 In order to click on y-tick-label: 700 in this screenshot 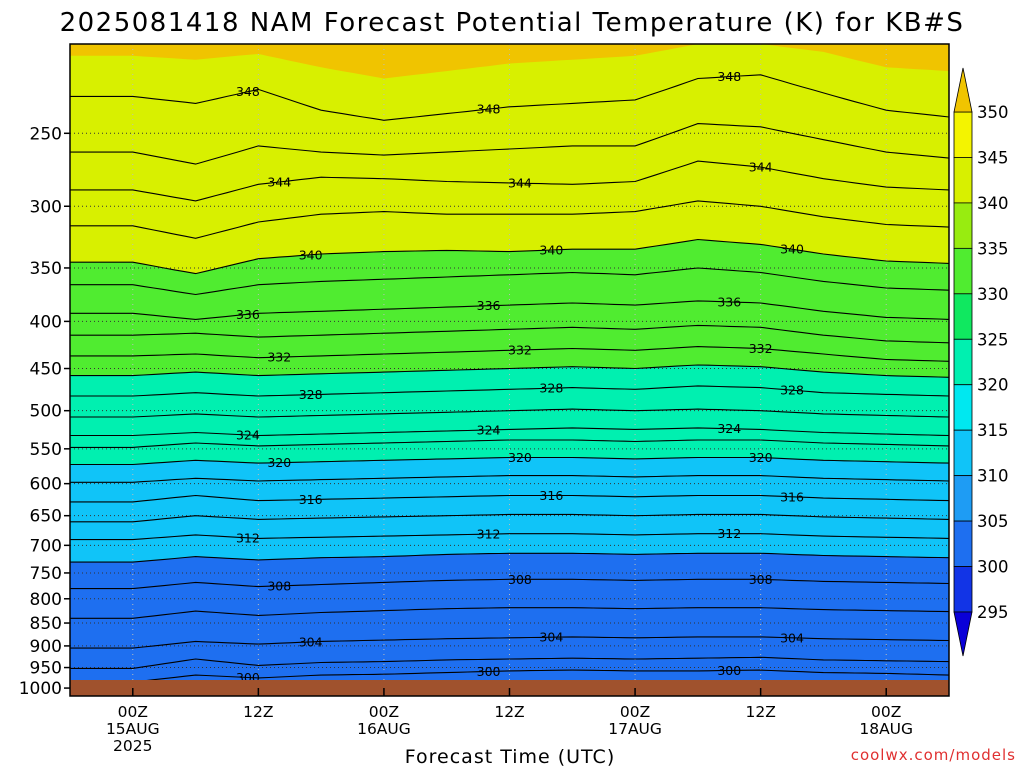, I will do `click(46, 546)`.